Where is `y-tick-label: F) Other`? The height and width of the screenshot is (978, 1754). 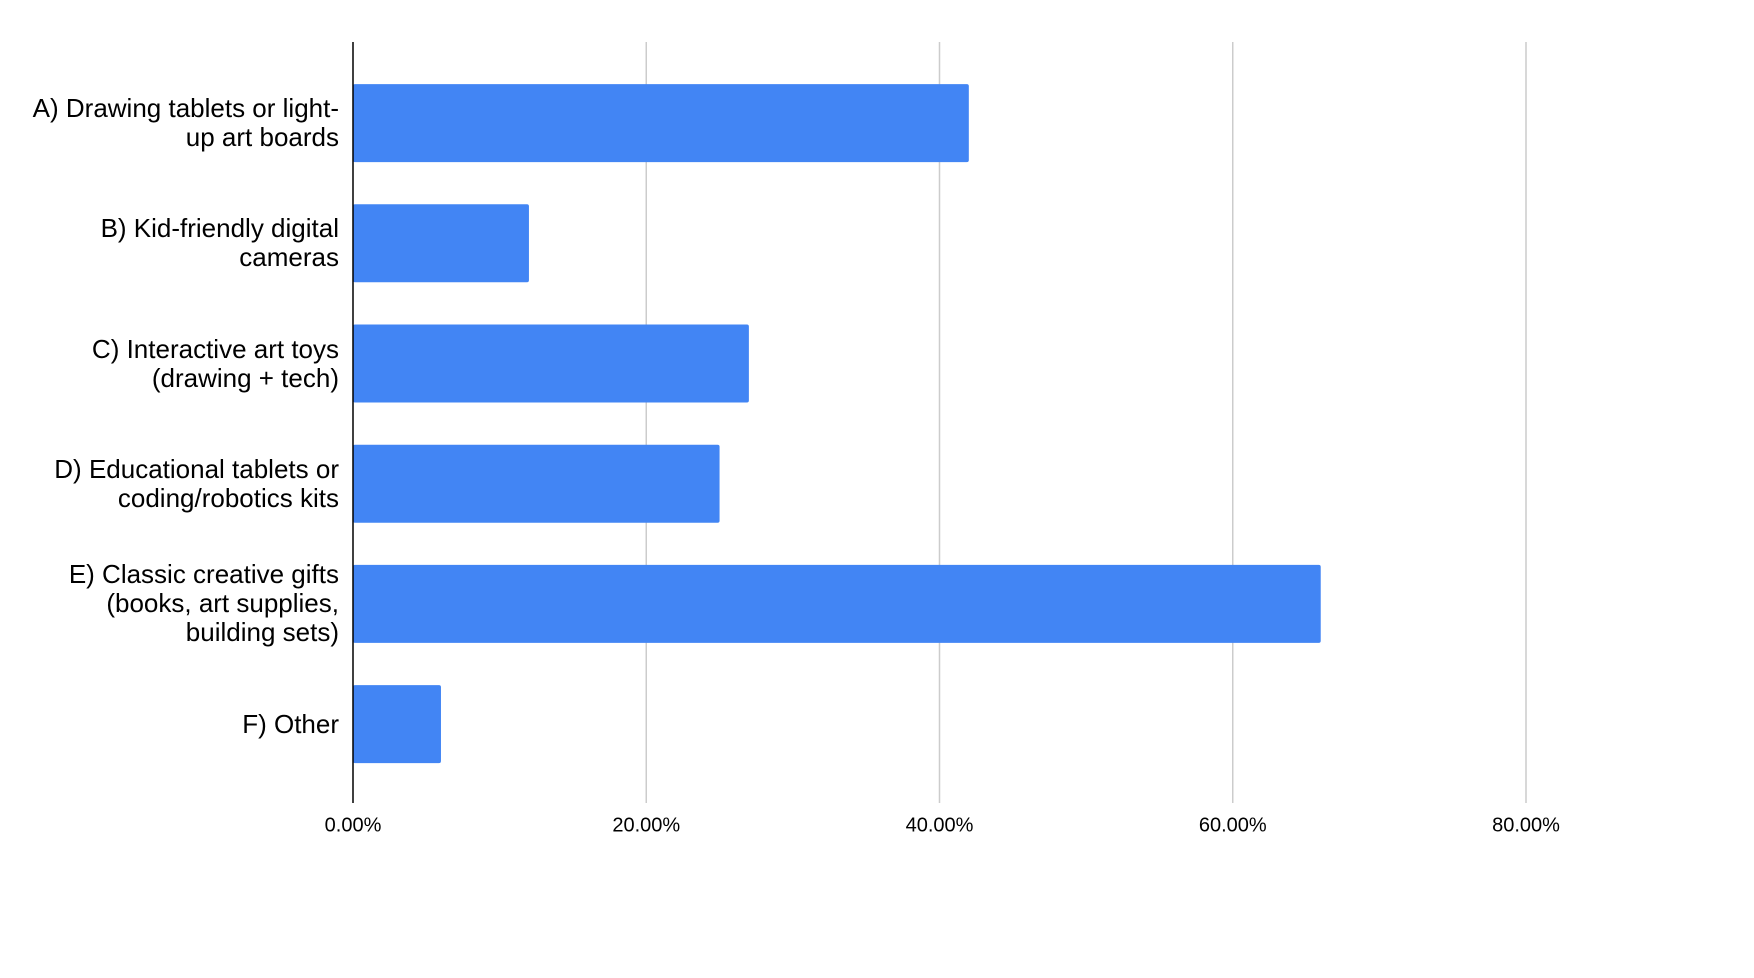 y-tick-label: F) Other is located at coordinates (290, 723).